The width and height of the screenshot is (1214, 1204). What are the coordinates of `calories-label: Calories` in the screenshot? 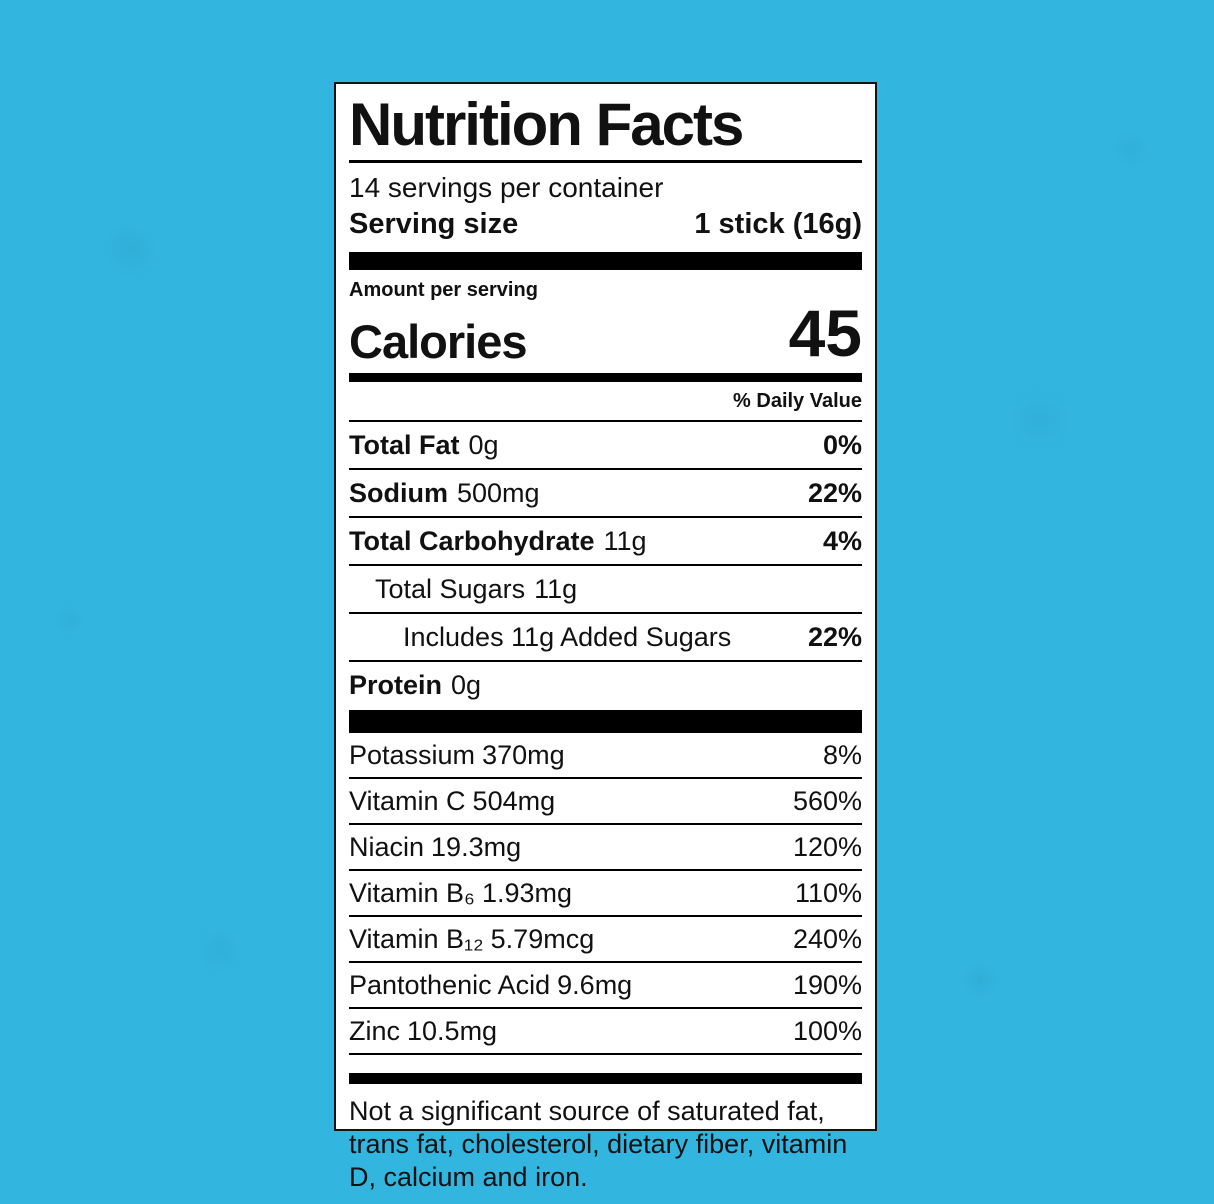 It's located at (438, 342).